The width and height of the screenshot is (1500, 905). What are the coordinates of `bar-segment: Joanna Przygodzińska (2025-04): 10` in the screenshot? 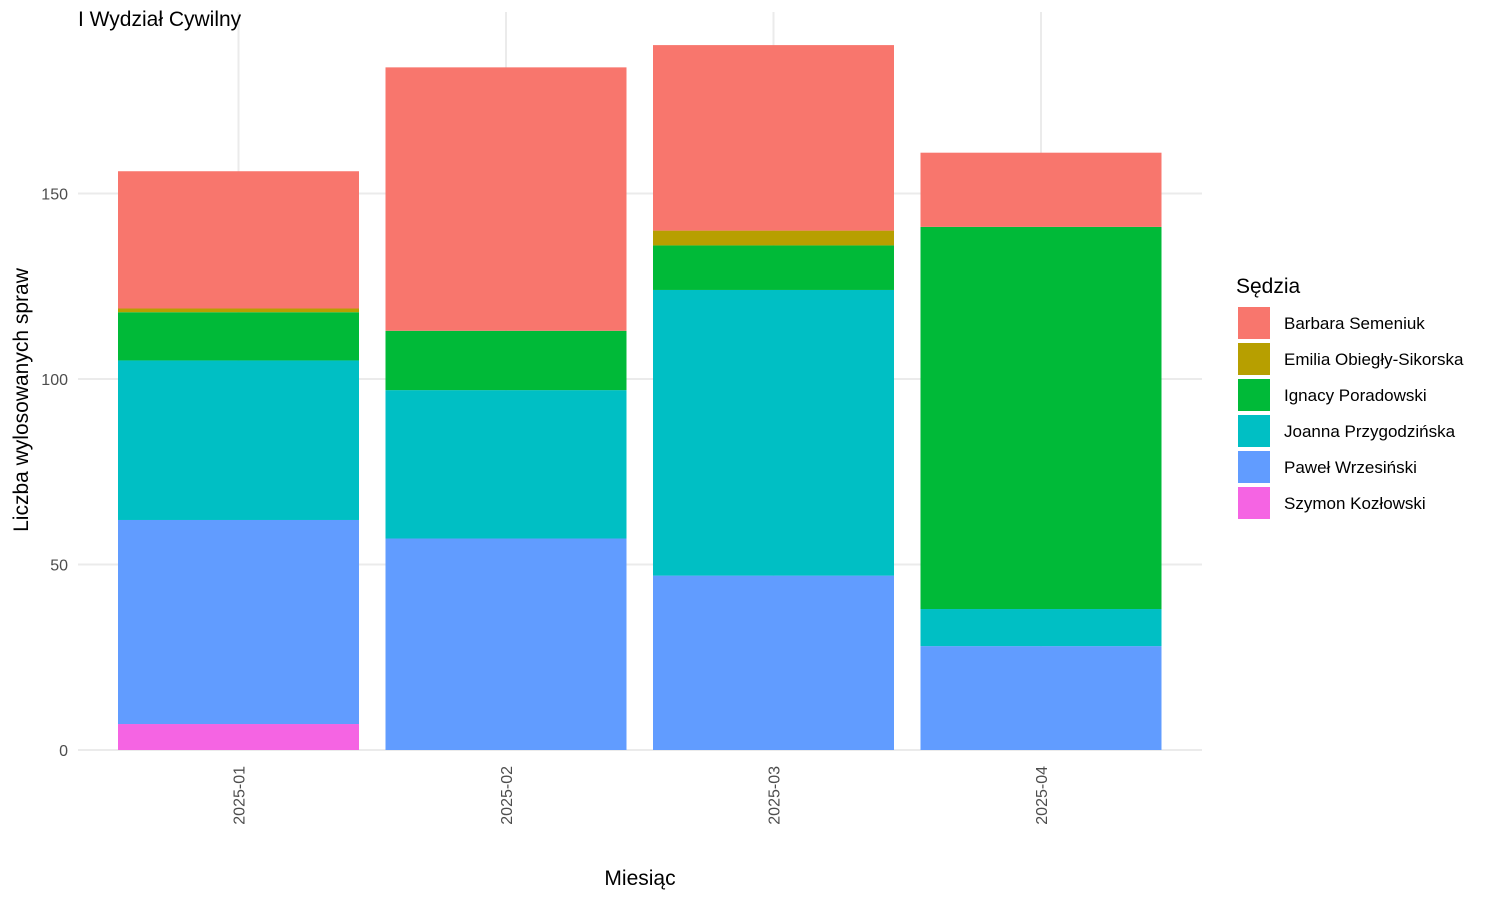 It's located at (1041, 628).